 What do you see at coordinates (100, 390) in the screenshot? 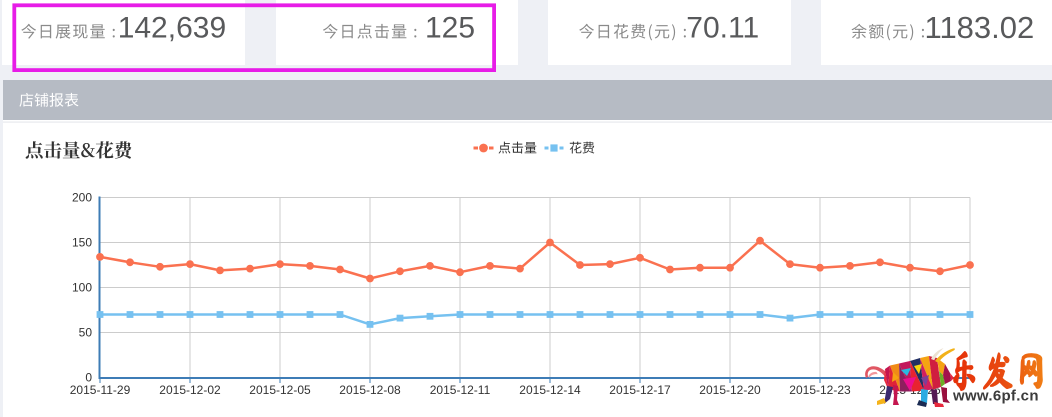
I see `svg-text: 2015-11-29` at bounding box center [100, 390].